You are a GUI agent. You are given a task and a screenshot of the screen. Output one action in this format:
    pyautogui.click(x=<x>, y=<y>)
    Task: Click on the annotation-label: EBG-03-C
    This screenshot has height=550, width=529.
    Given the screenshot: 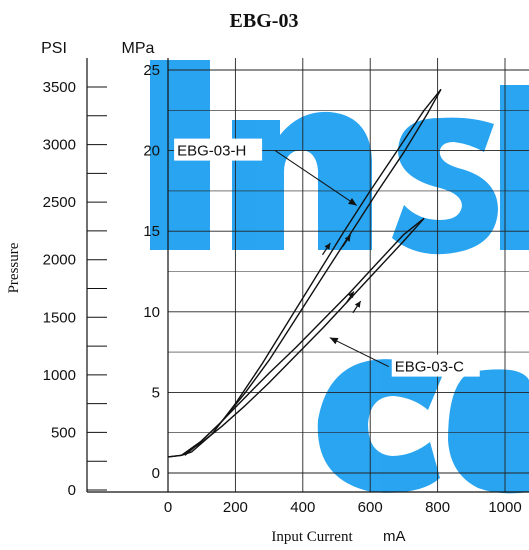 What is the action you would take?
    pyautogui.click(x=429, y=367)
    